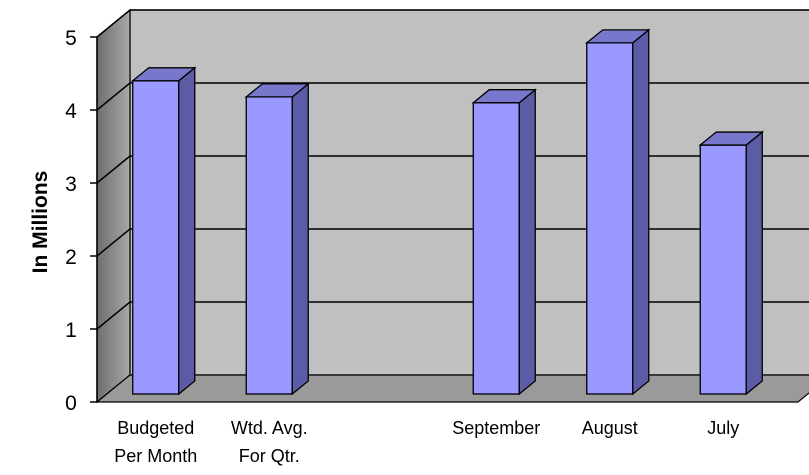  What do you see at coordinates (81, 221) in the screenshot?
I see `y-axis-ticks: 0 1 2 3 4 5` at bounding box center [81, 221].